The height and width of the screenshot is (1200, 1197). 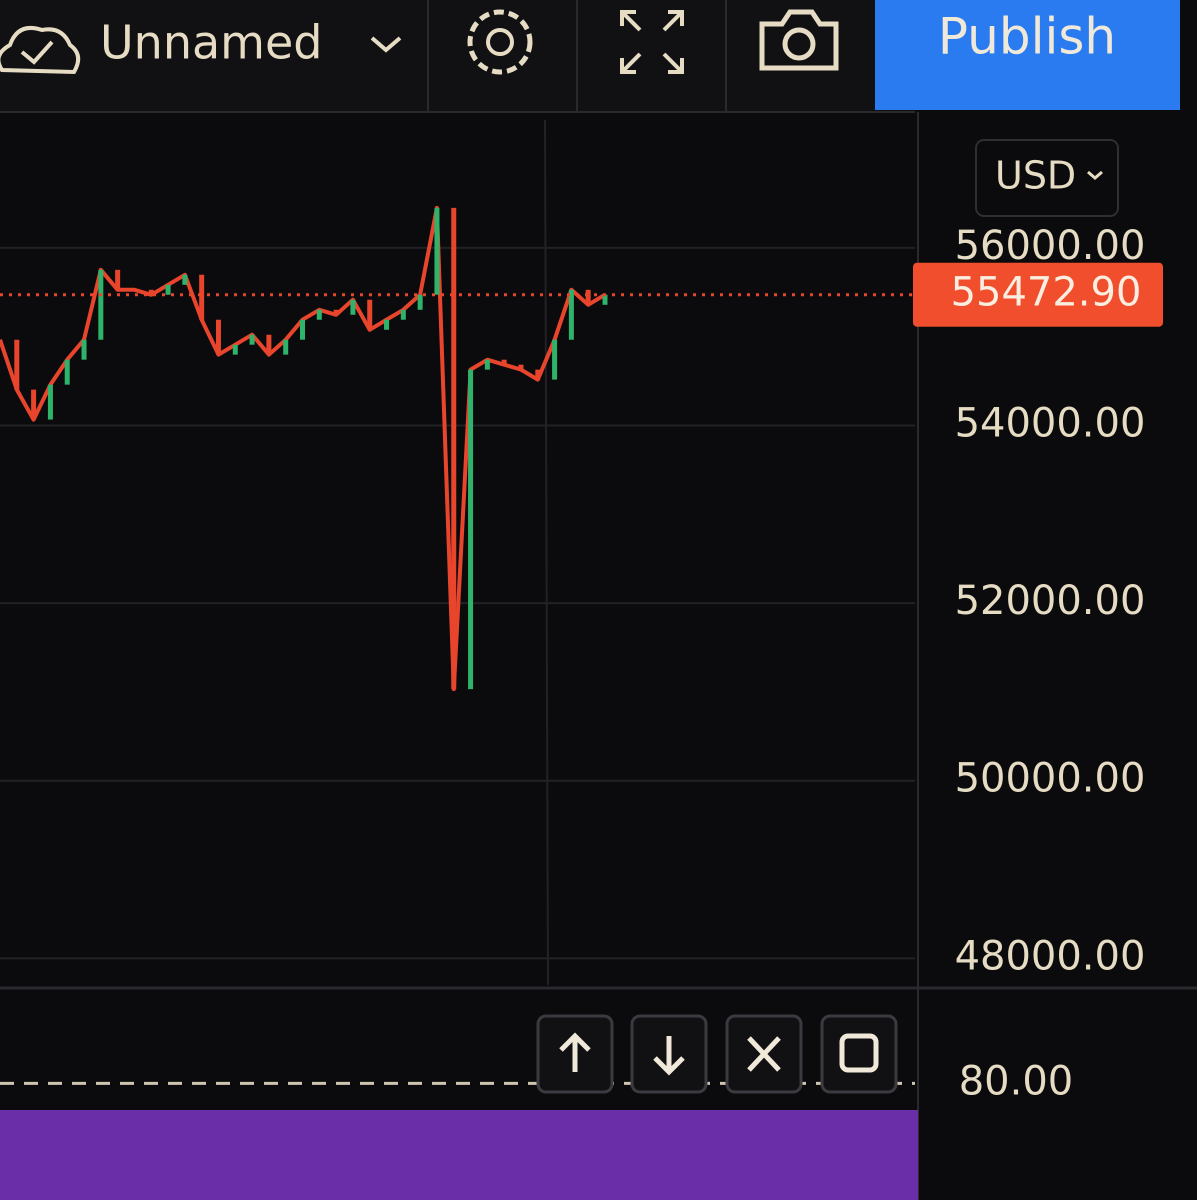 I want to click on close-icon, so click(x=764, y=1054).